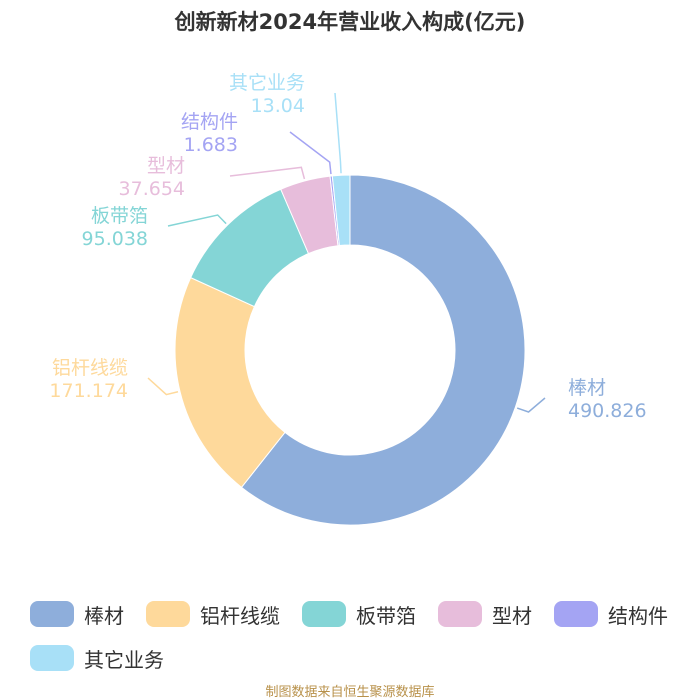 The height and width of the screenshot is (700, 700). I want to click on legend-label: 棒材, so click(104, 615).